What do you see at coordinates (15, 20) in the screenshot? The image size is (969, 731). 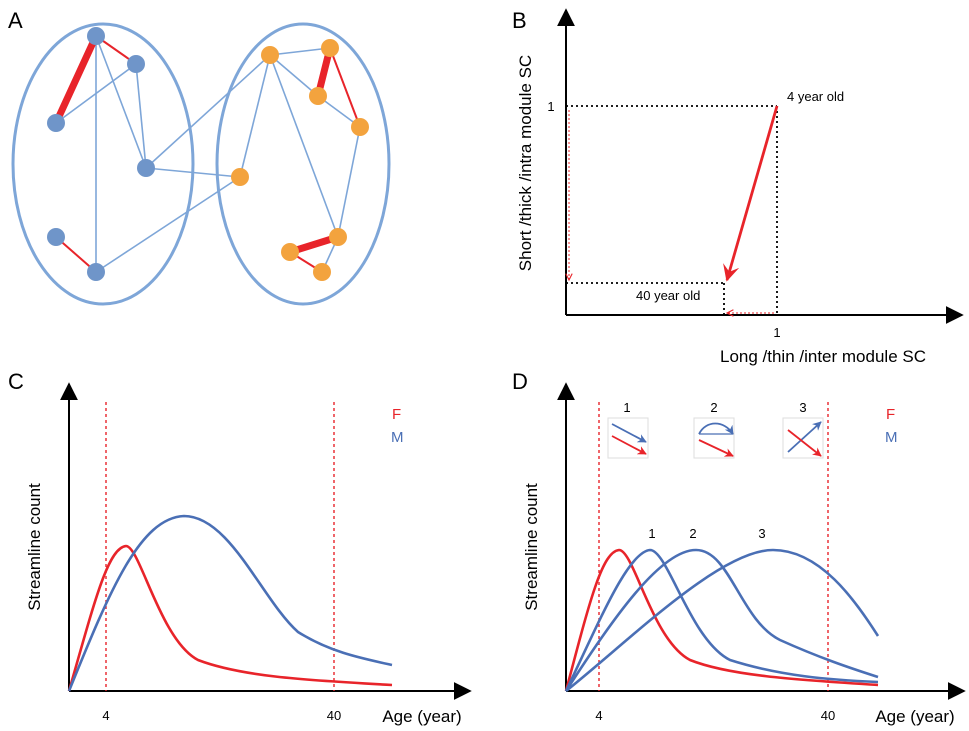 I see `panel-a-label: A` at bounding box center [15, 20].